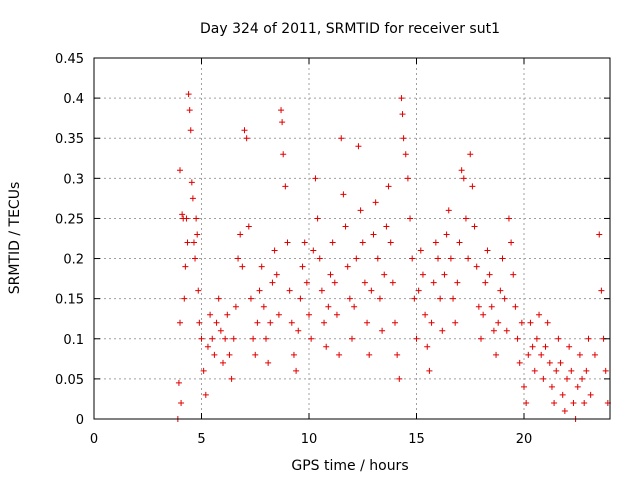 Image resolution: width=640 pixels, height=480 pixels. Describe the element at coordinates (15, 238) in the screenshot. I see `y-axis-title: SRMTID / TECUs` at that location.